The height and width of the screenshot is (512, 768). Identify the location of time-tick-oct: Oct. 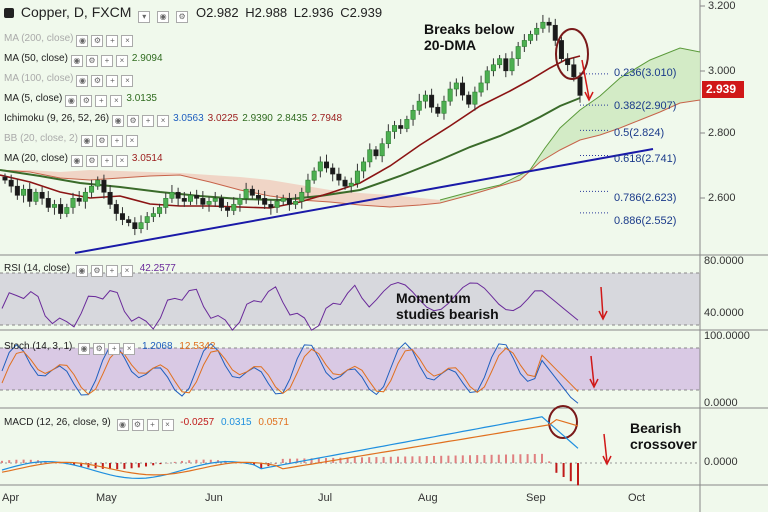
(637, 498).